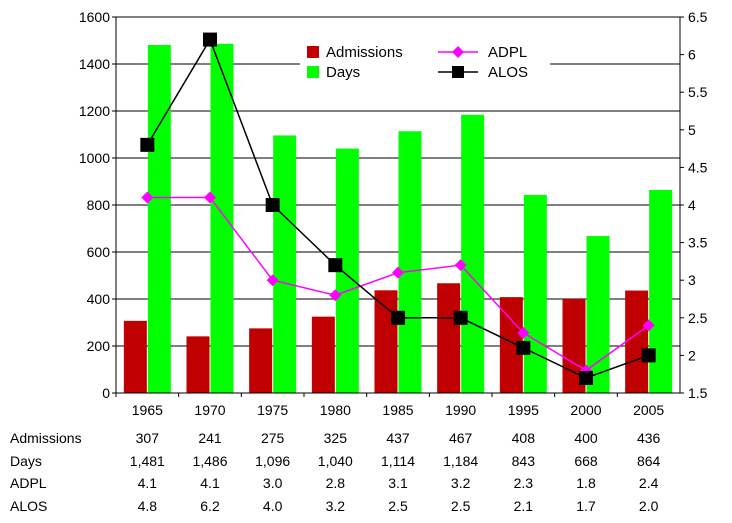 Image resolution: width=732 pixels, height=523 pixels. Describe the element at coordinates (398, 438) in the screenshot. I see `table-cell: 437` at that location.